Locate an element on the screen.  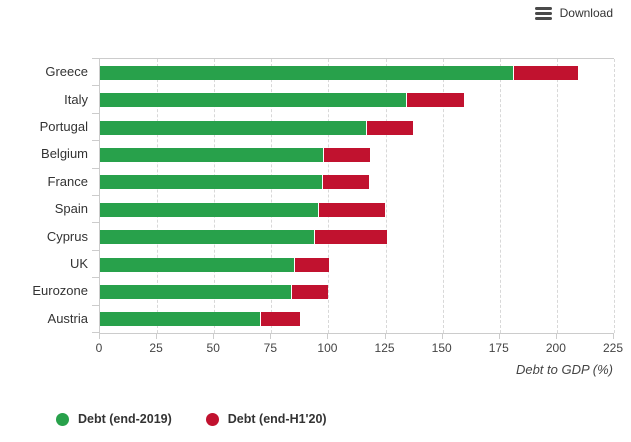
bar-segment-endH120-uk is located at coordinates (311, 264).